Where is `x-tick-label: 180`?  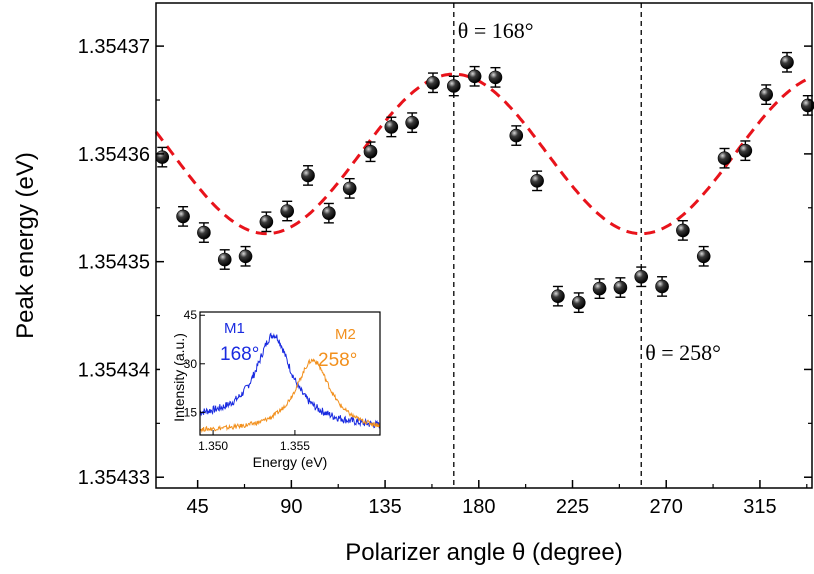
x-tick-label: 180 is located at coordinates (478, 507).